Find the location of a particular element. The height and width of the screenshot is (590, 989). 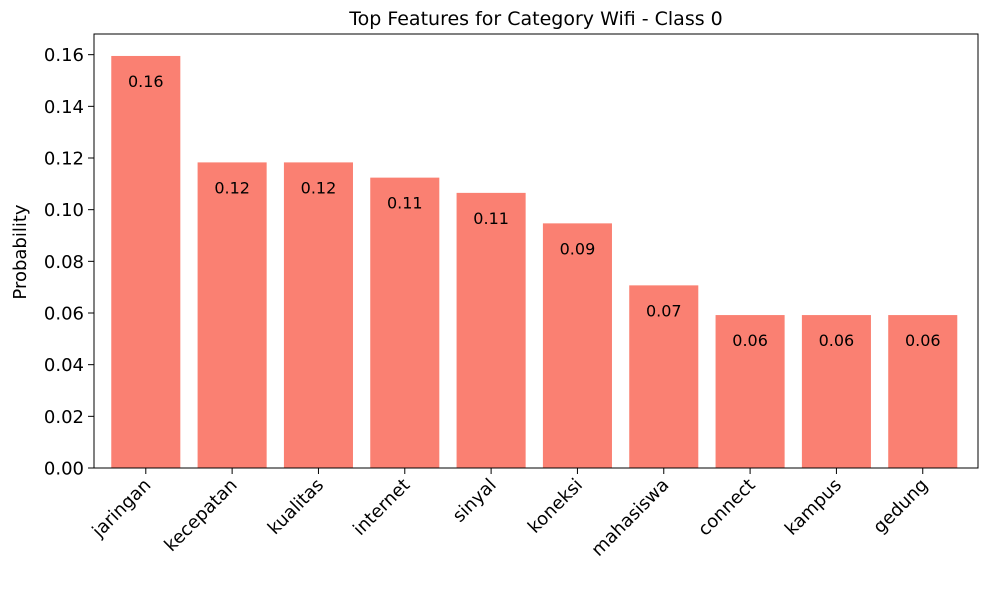

y-tick-label: 0.08 is located at coordinates (64, 262).